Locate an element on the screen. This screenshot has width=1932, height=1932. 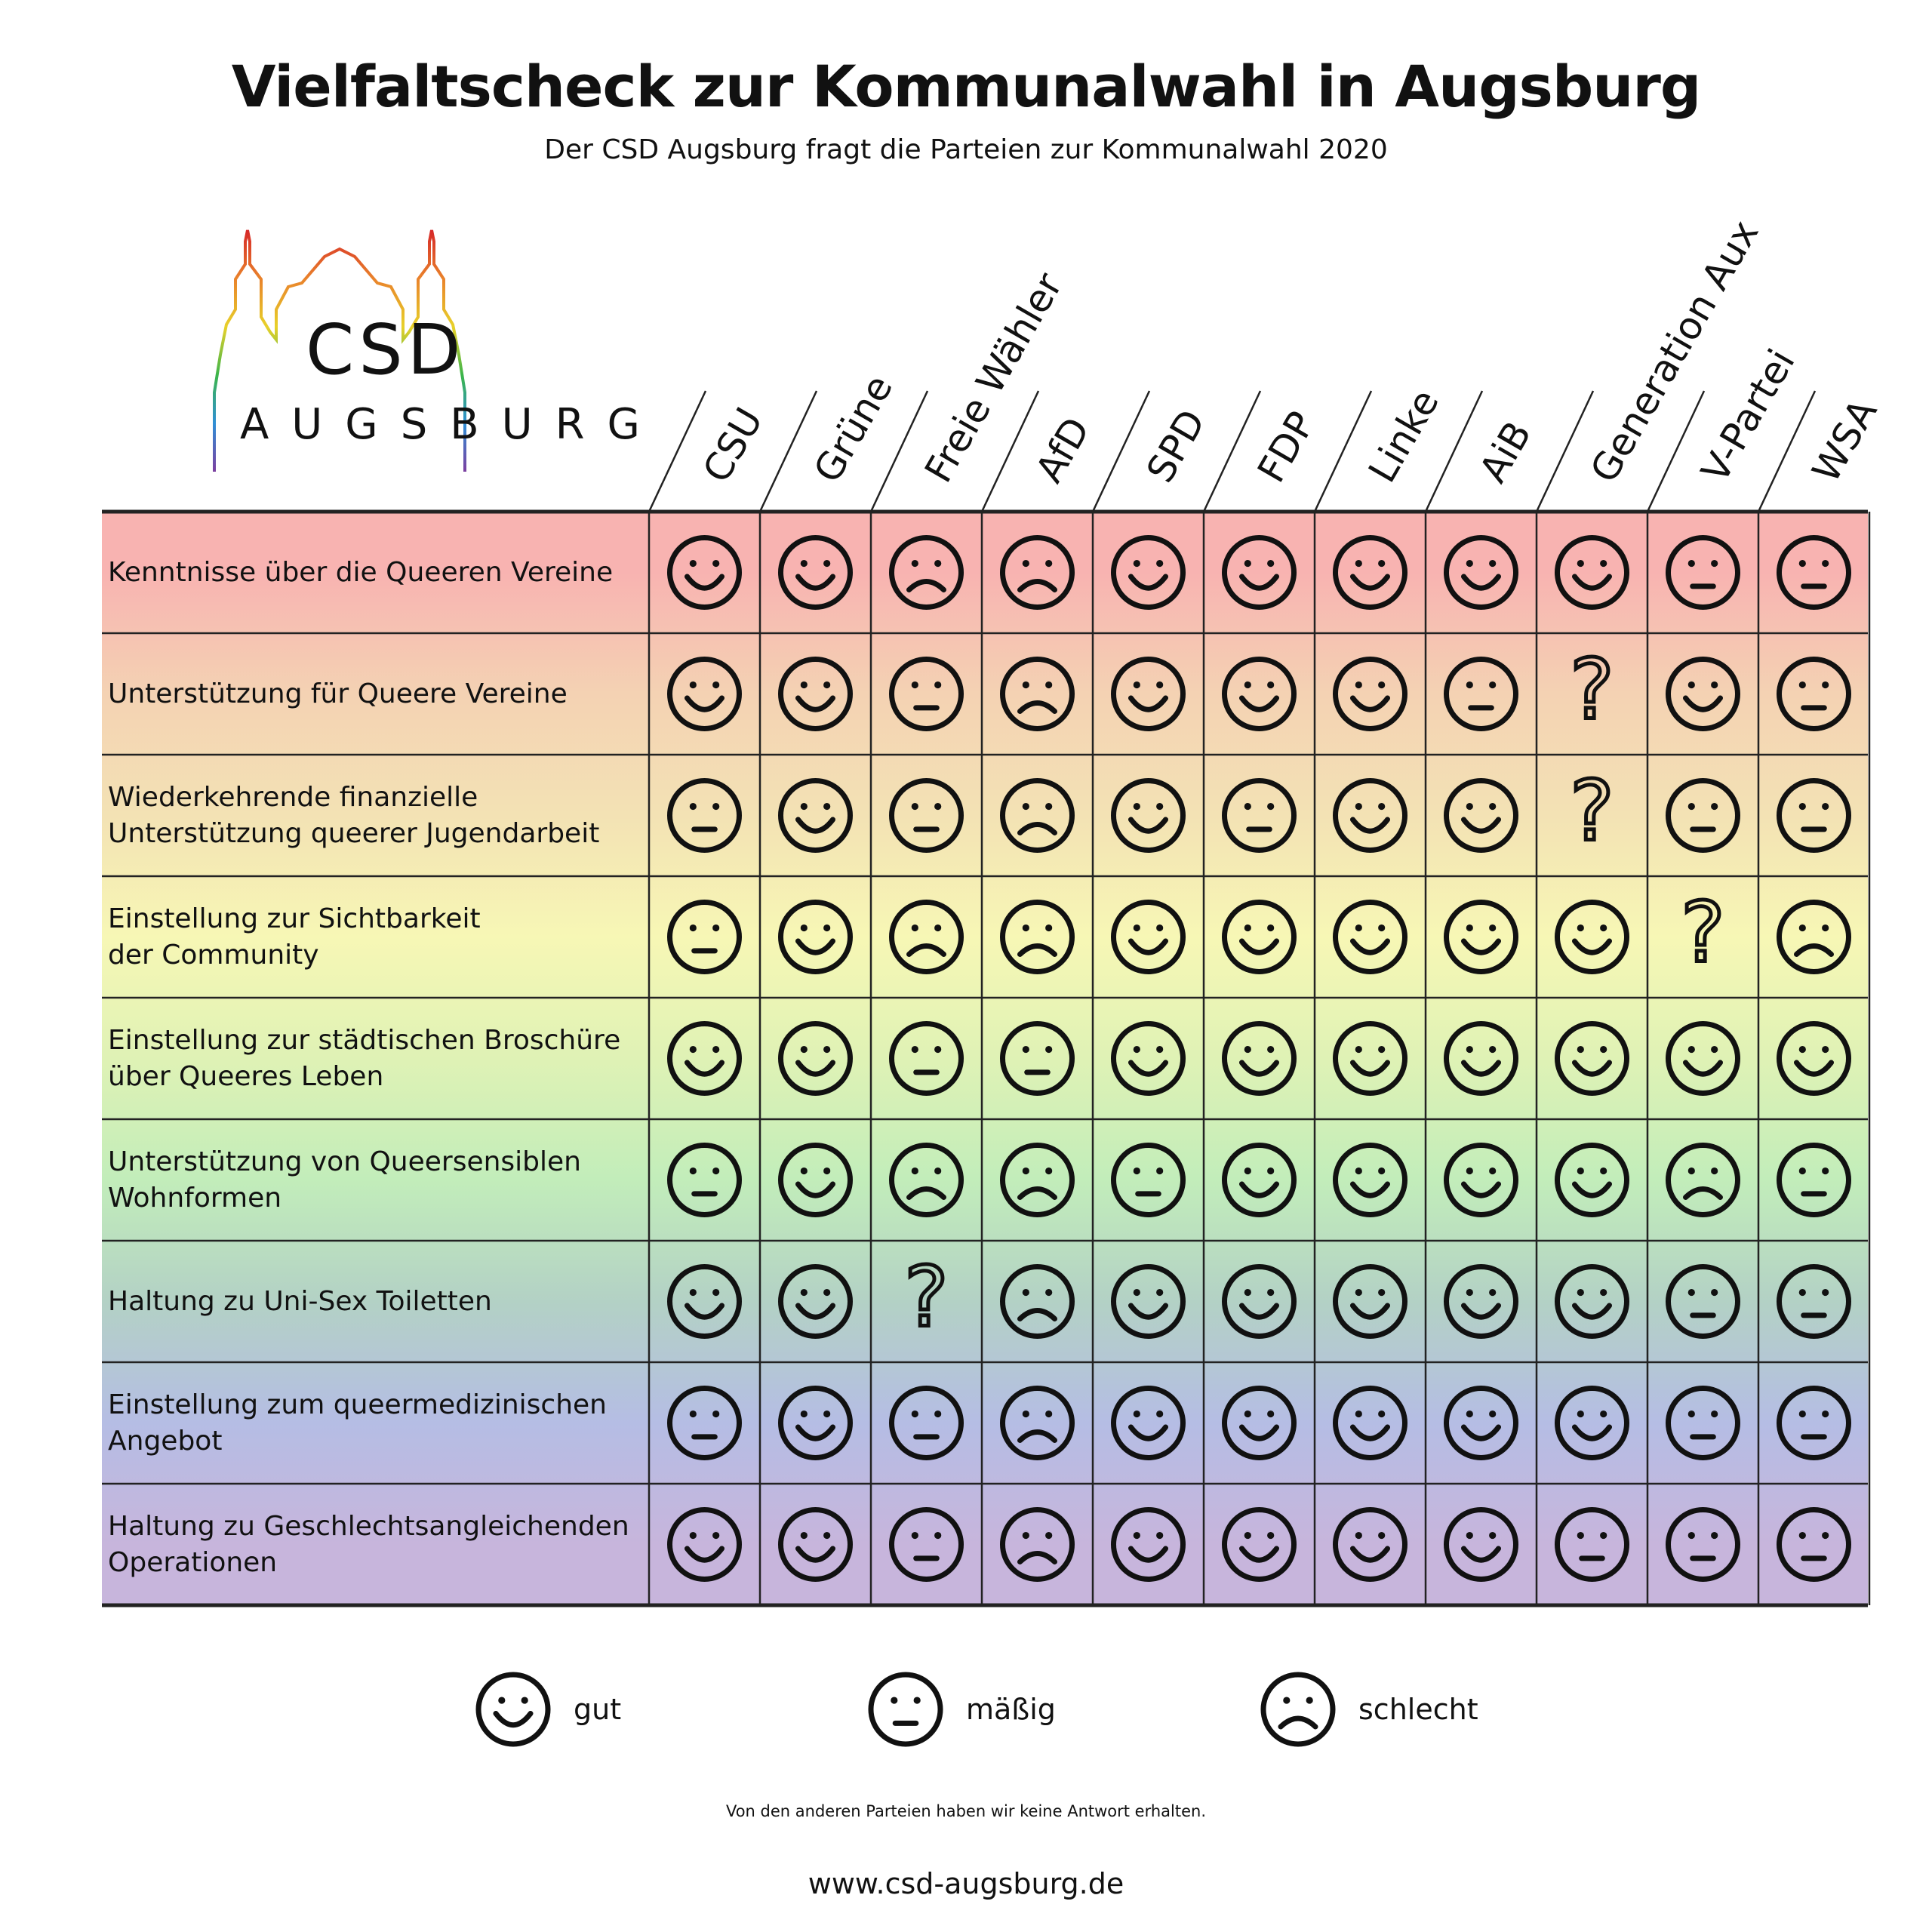
cell-8-7-eye-right is located at coordinates (1493, 1535).